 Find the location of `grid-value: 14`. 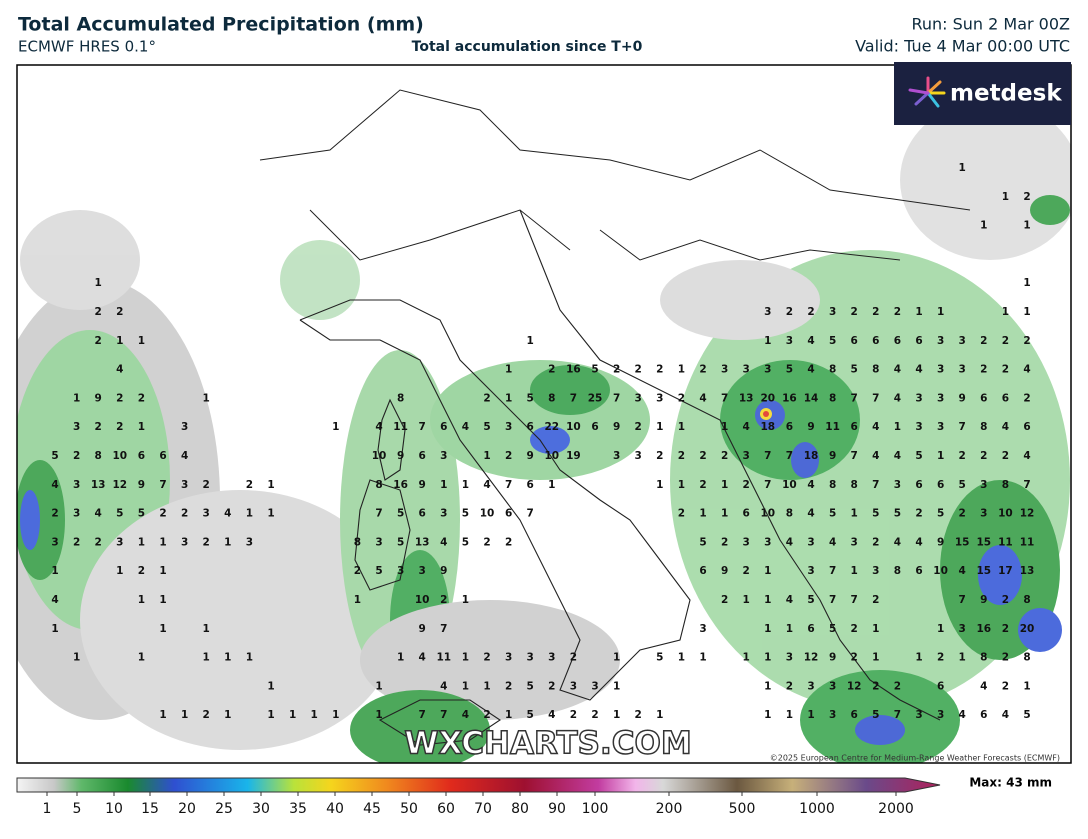

grid-value: 14 is located at coordinates (811, 398).